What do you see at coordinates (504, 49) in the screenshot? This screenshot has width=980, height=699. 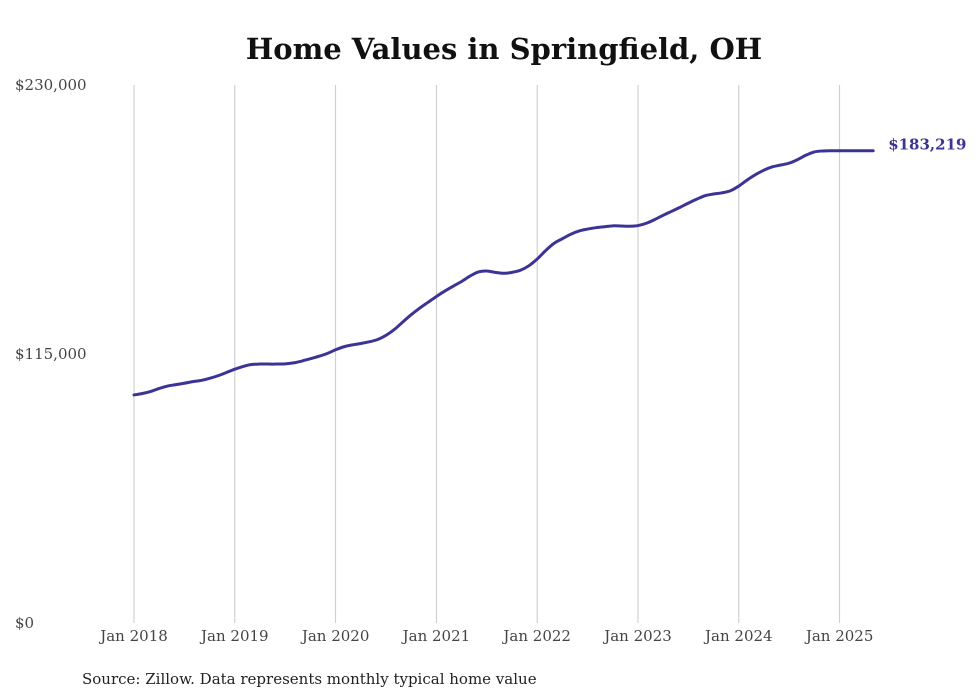 I see `chart-title: Home Values in Springfield, OH` at bounding box center [504, 49].